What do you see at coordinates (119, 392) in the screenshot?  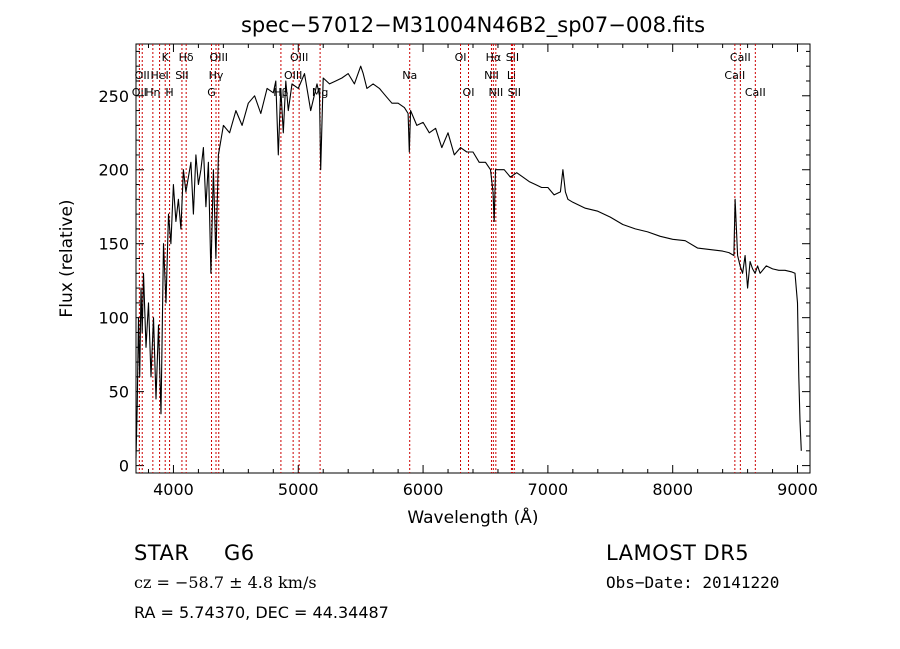 I see `y-tick-label: 50` at bounding box center [119, 392].